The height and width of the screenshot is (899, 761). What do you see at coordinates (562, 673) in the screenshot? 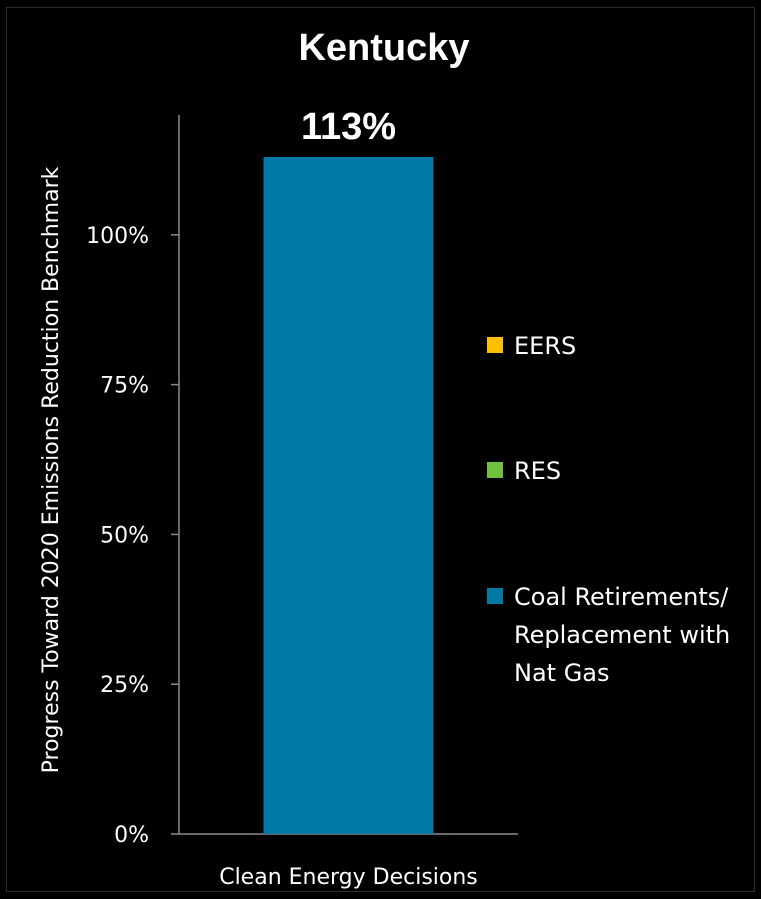
I see `legend-label-line: Nat Gas` at bounding box center [562, 673].